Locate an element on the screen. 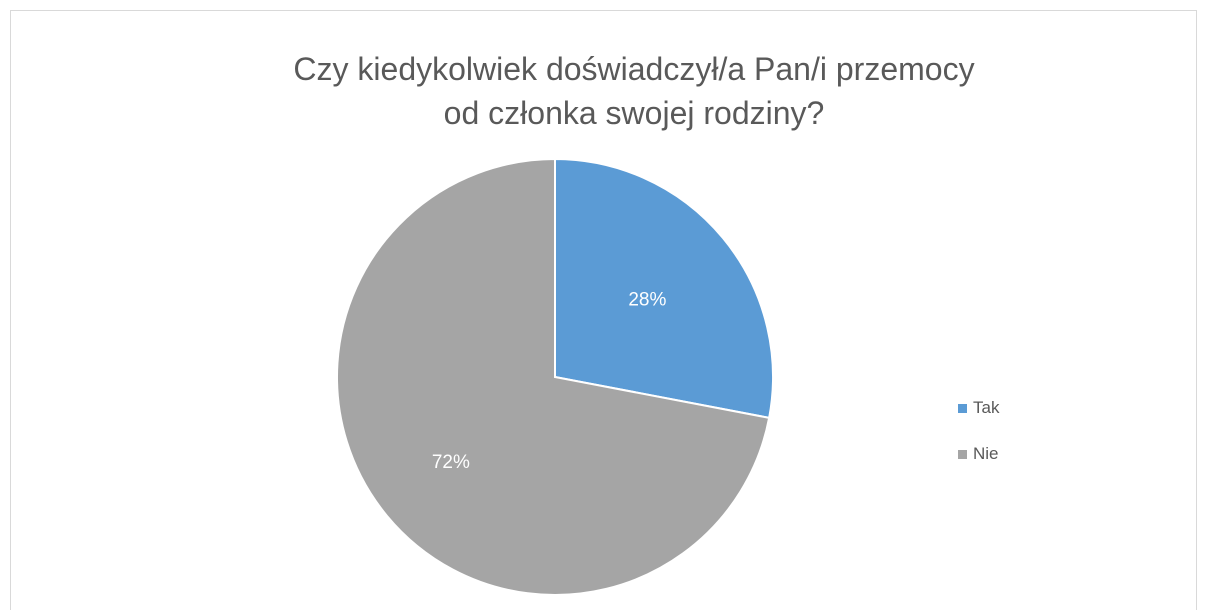 Image resolution: width=1208 pixels, height=611 pixels. legend-swatch-nie is located at coordinates (962, 454).